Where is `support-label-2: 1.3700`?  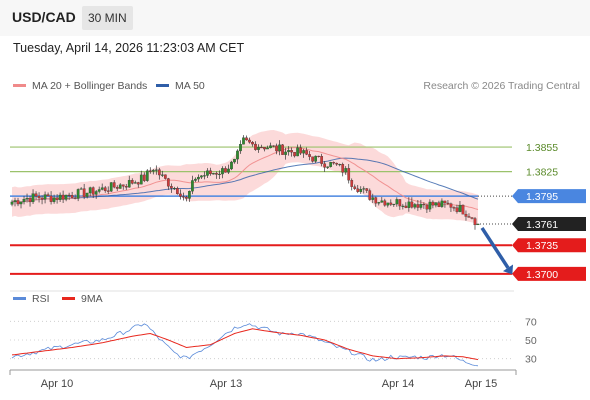
support-label-2: 1.3700 is located at coordinates (542, 275).